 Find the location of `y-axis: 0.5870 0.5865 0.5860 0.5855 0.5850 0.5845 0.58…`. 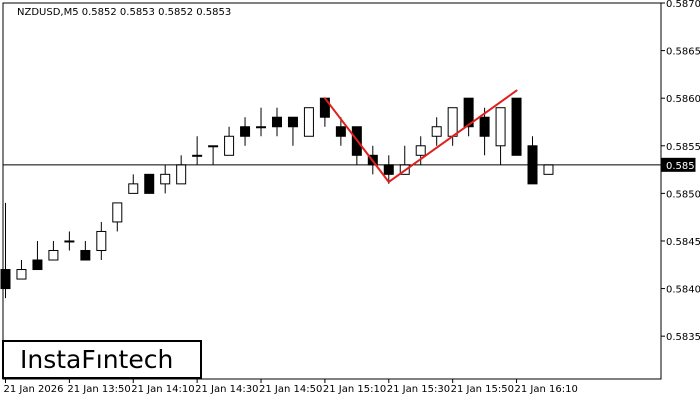

y-axis: 0.5870 0.5865 0.5860 0.5855 0.5850 0.5845 0.58… is located at coordinates (680, 171).